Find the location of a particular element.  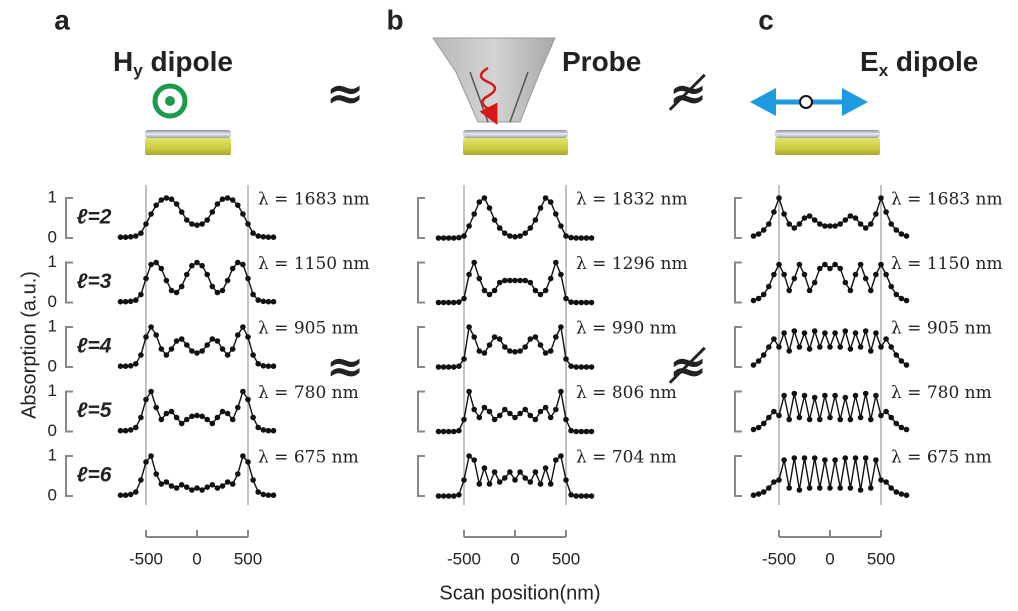

y-tick-label: 0 is located at coordinates (52, 494).